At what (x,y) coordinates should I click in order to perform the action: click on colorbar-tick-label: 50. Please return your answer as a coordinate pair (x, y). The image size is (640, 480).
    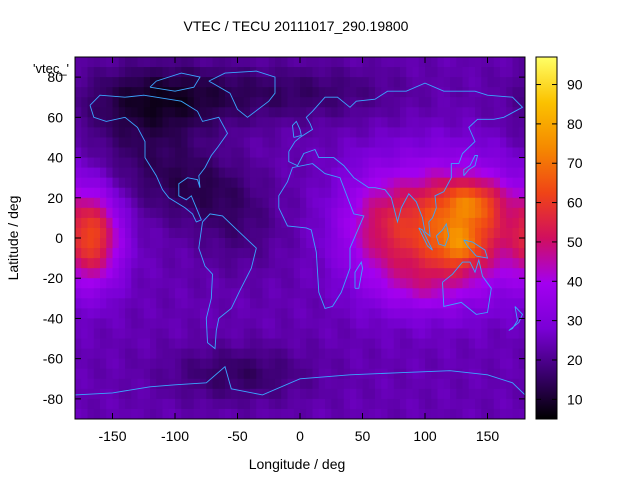
    Looking at the image, I should click on (575, 242).